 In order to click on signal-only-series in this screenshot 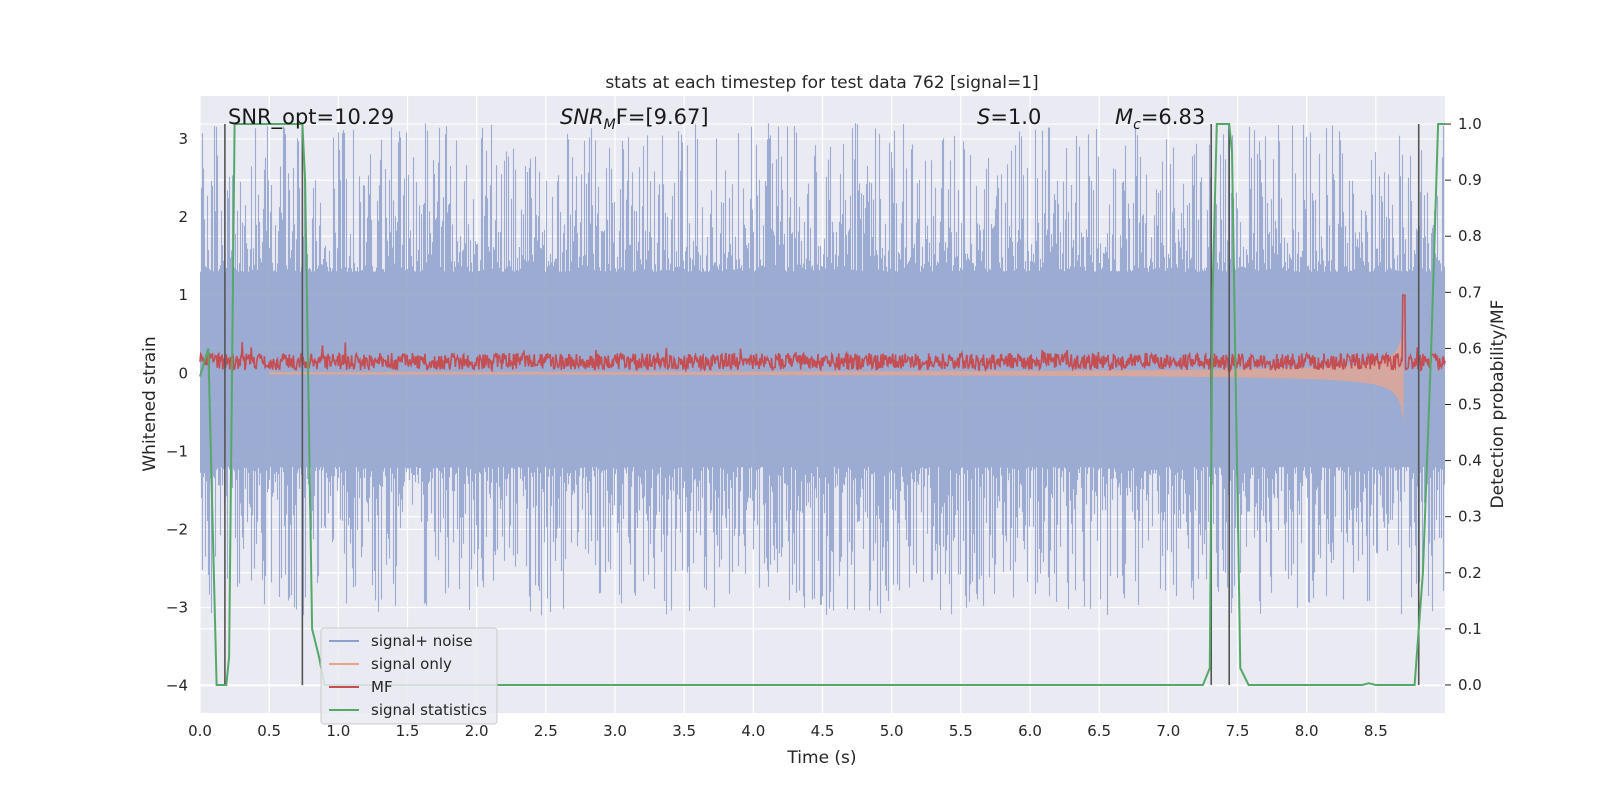, I will do `click(836, 373)`.